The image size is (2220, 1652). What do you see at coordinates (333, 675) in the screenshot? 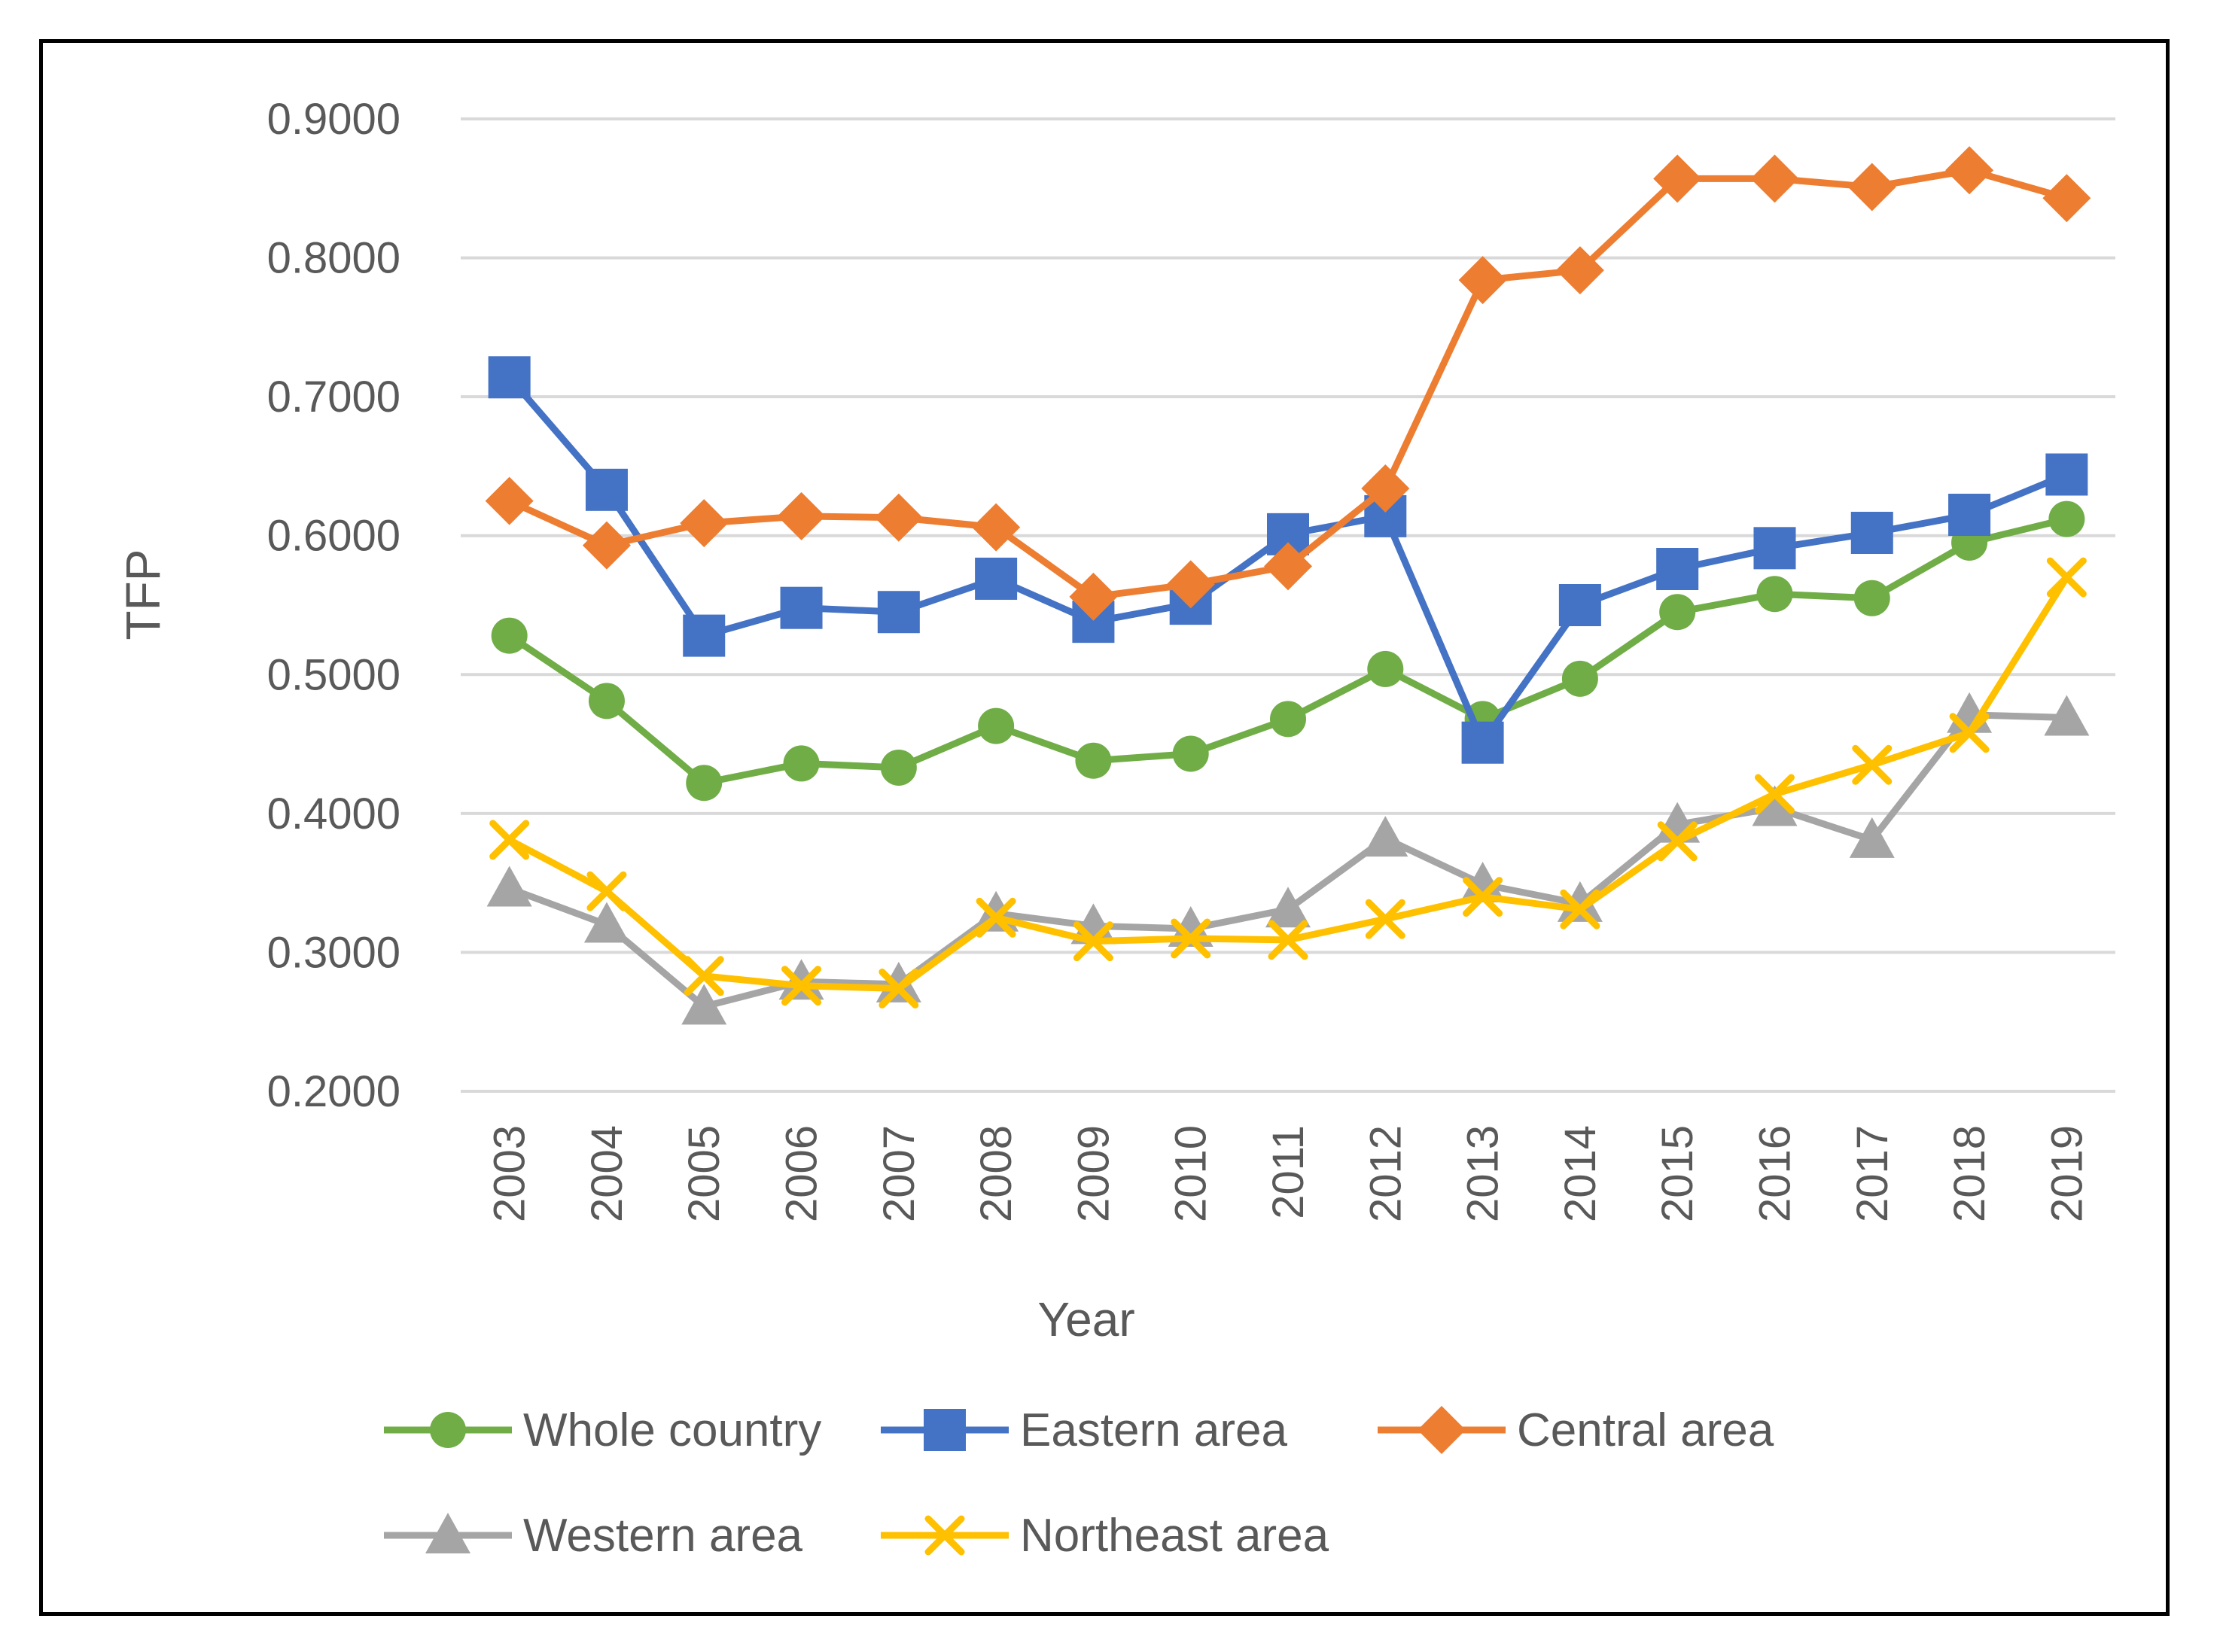
I see `y-tick-label: 0.5000` at bounding box center [333, 675].